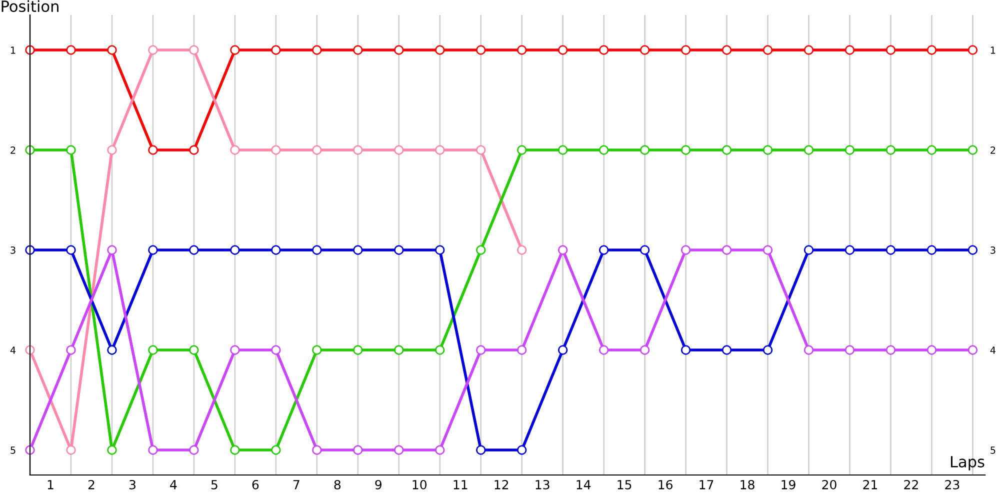 The width and height of the screenshot is (1000, 500). Describe the element at coordinates (13, 150) in the screenshot. I see `y-tick-label: 2` at that location.